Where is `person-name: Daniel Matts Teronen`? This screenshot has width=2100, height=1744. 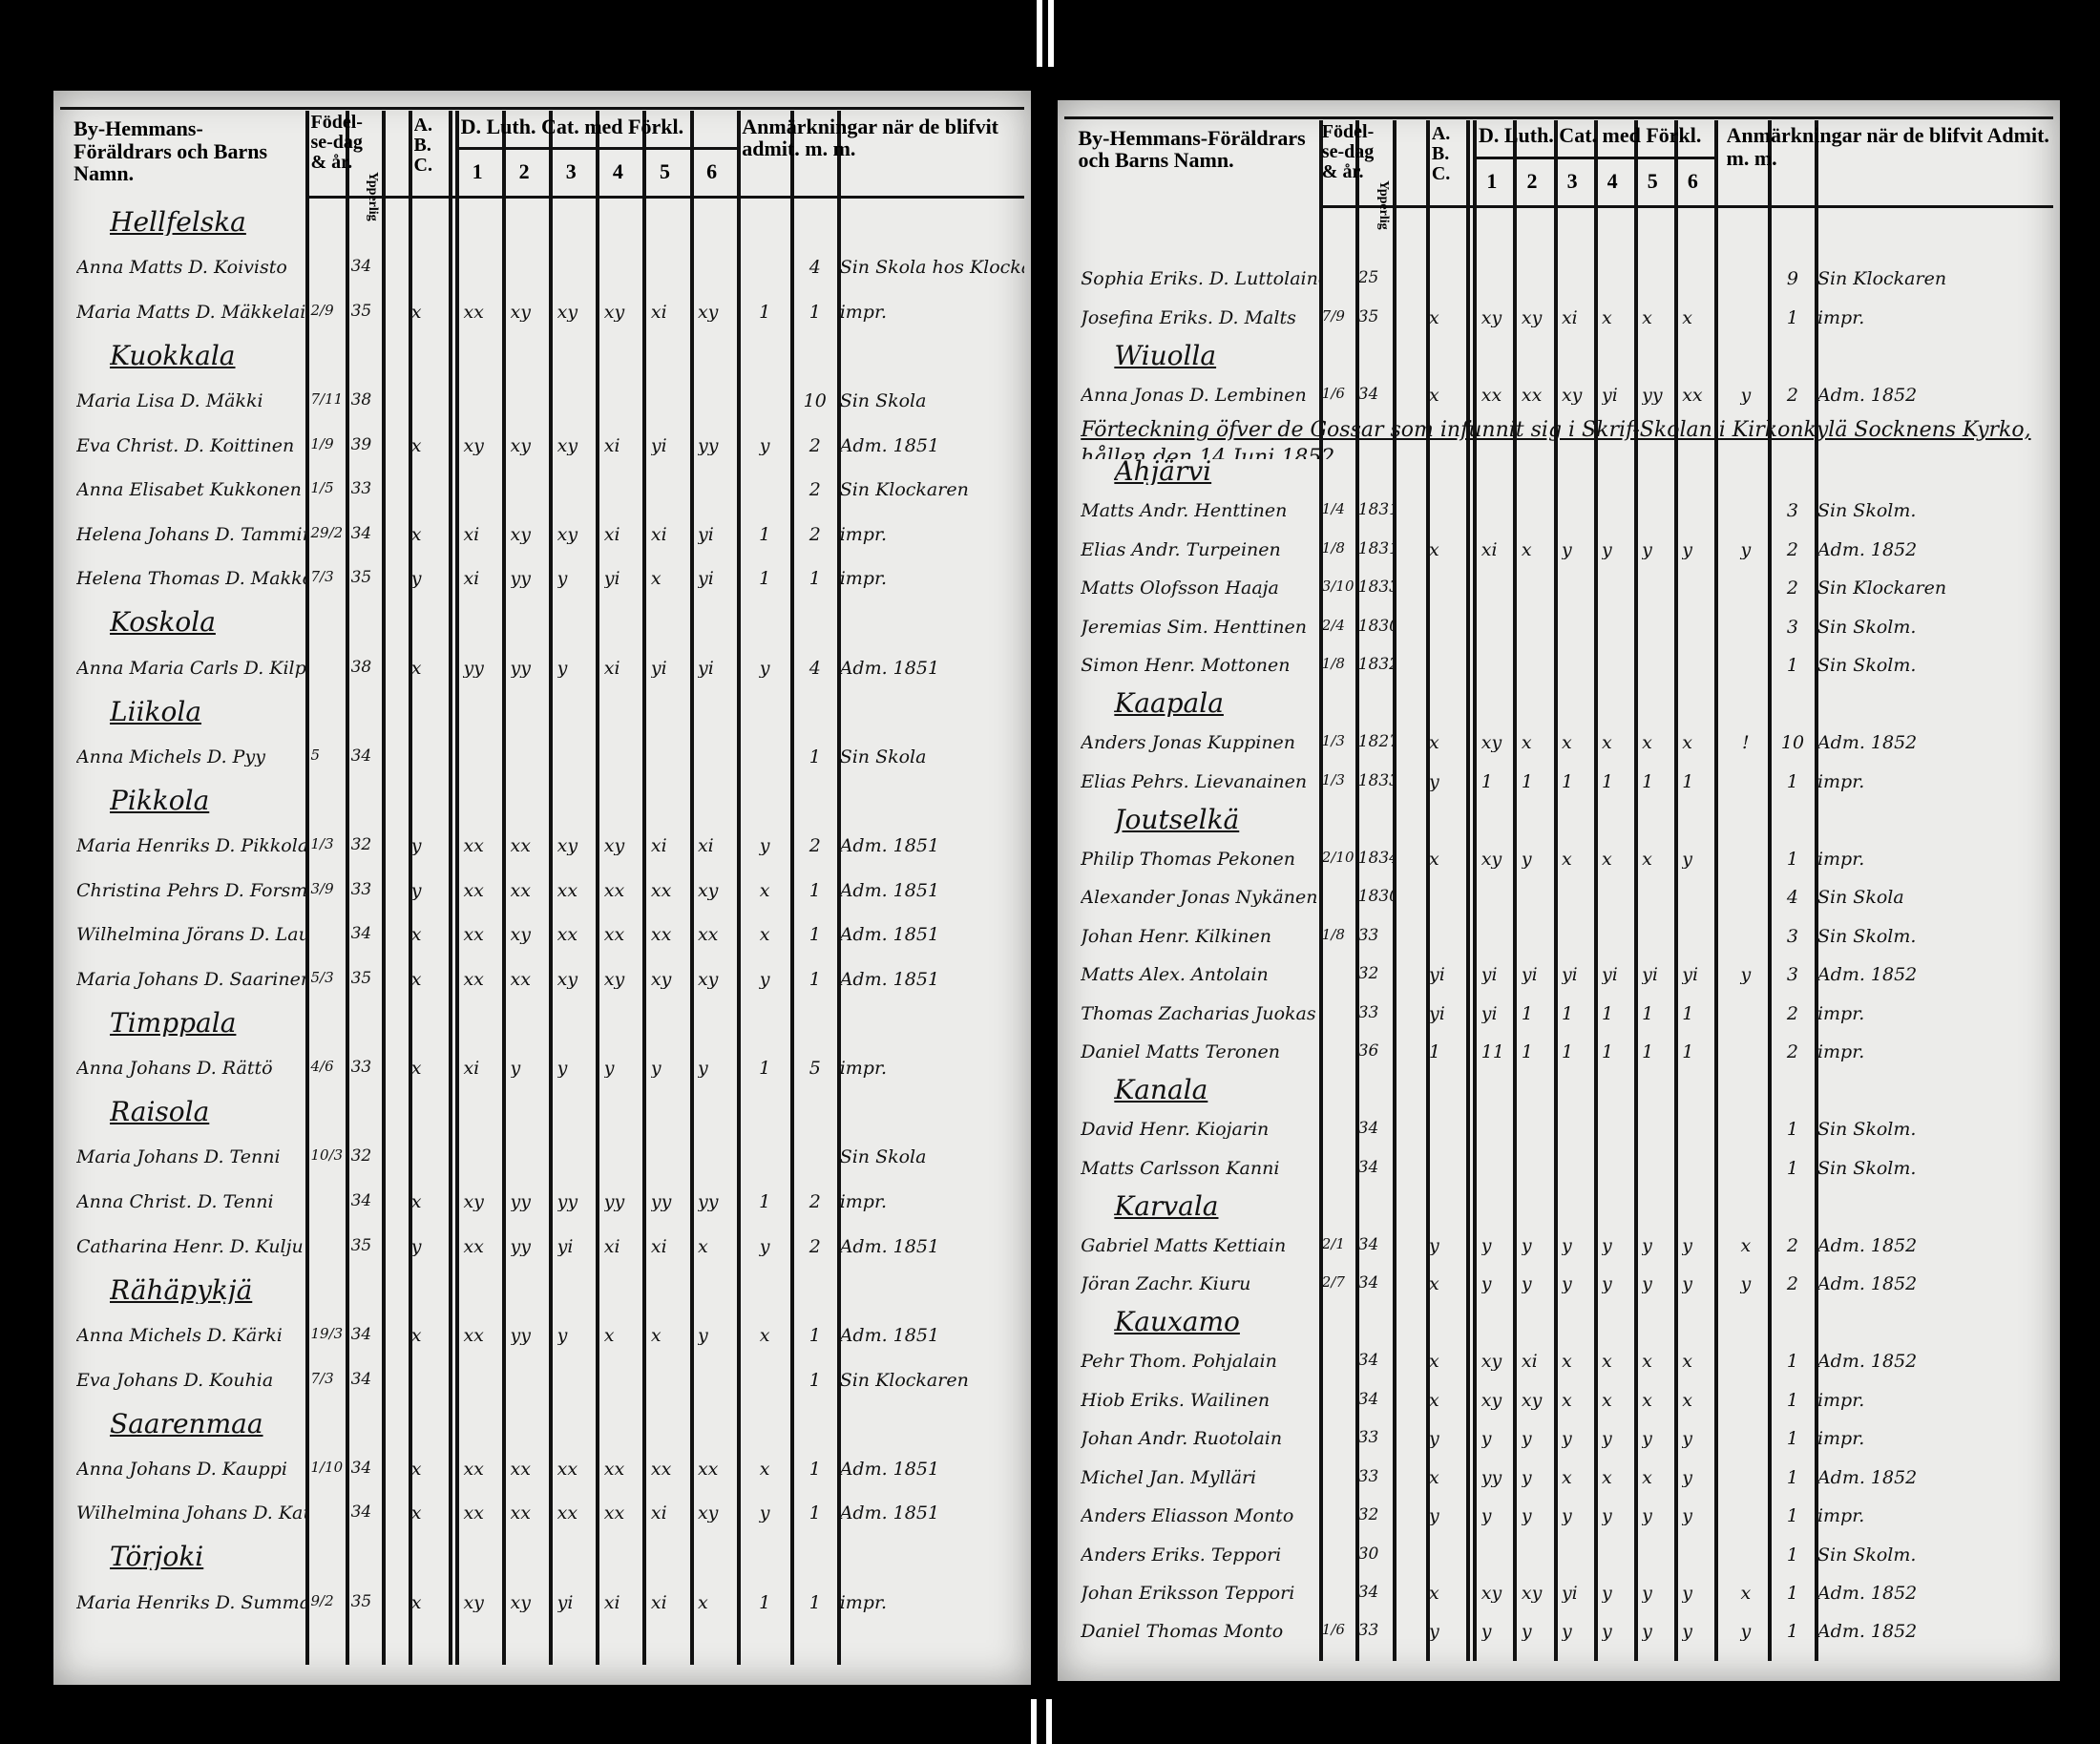
person-name: Daniel Matts Teronen is located at coordinates (1181, 1052).